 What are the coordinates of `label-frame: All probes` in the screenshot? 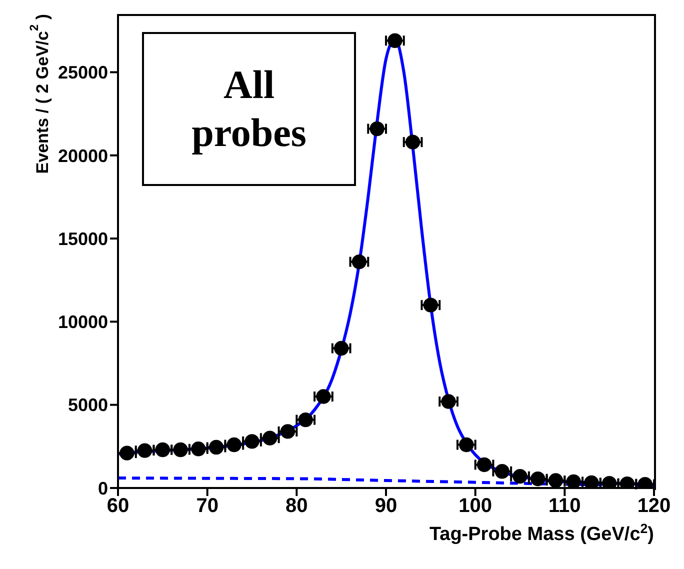 It's located at (249, 109).